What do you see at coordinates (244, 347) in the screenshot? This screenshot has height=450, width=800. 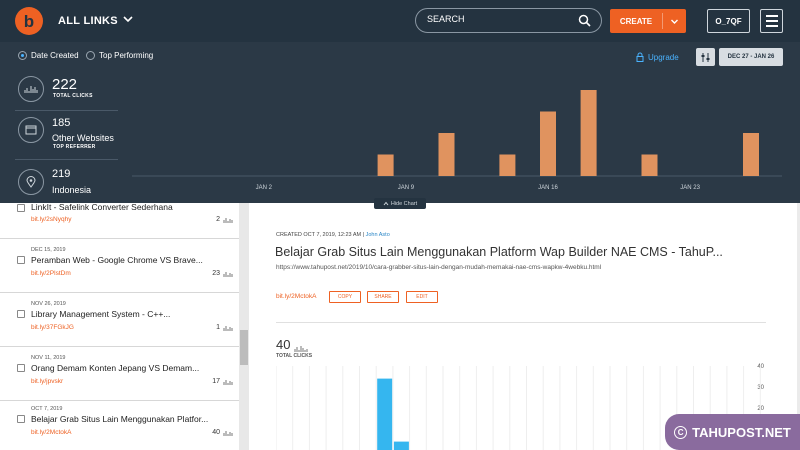 I see `list-scrollbar-thumb` at bounding box center [244, 347].